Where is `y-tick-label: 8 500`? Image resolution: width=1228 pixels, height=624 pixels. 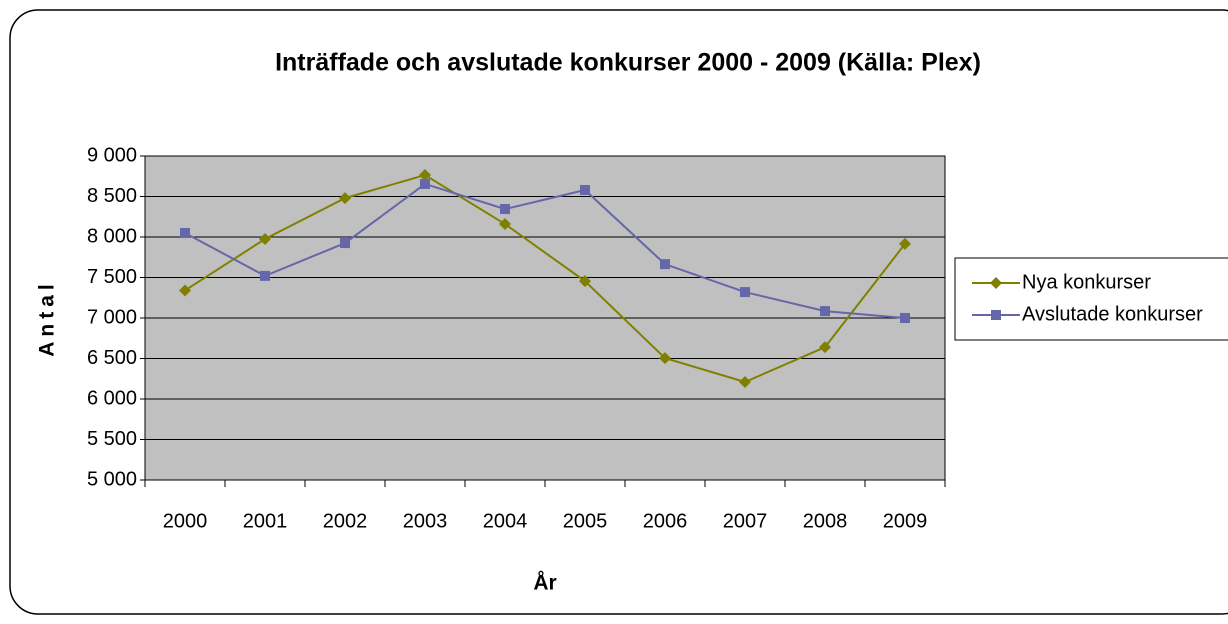
y-tick-label: 8 500 is located at coordinates (112, 196).